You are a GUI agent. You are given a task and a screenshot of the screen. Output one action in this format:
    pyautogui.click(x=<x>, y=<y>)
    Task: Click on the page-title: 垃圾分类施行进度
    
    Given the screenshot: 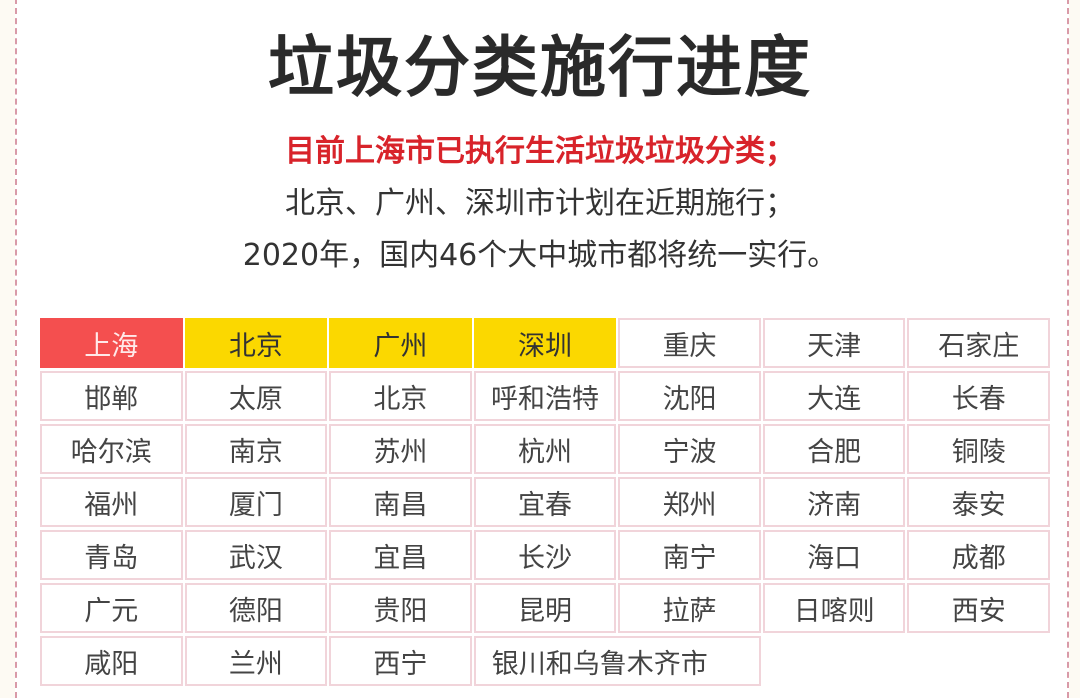 What is the action you would take?
    pyautogui.click(x=540, y=67)
    